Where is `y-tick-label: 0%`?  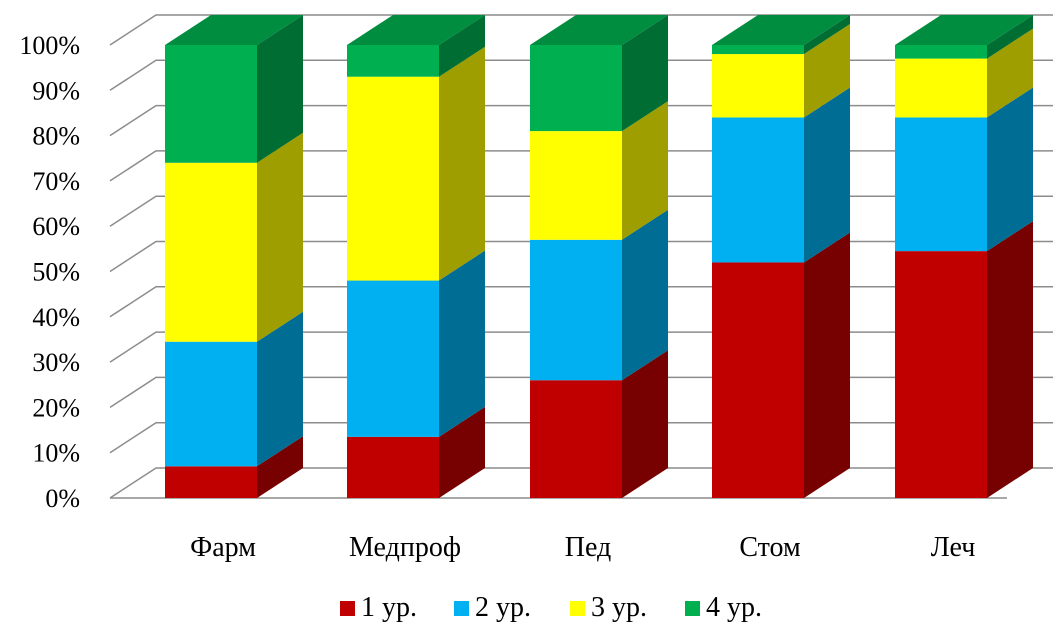
y-tick-label: 0% is located at coordinates (62, 498).